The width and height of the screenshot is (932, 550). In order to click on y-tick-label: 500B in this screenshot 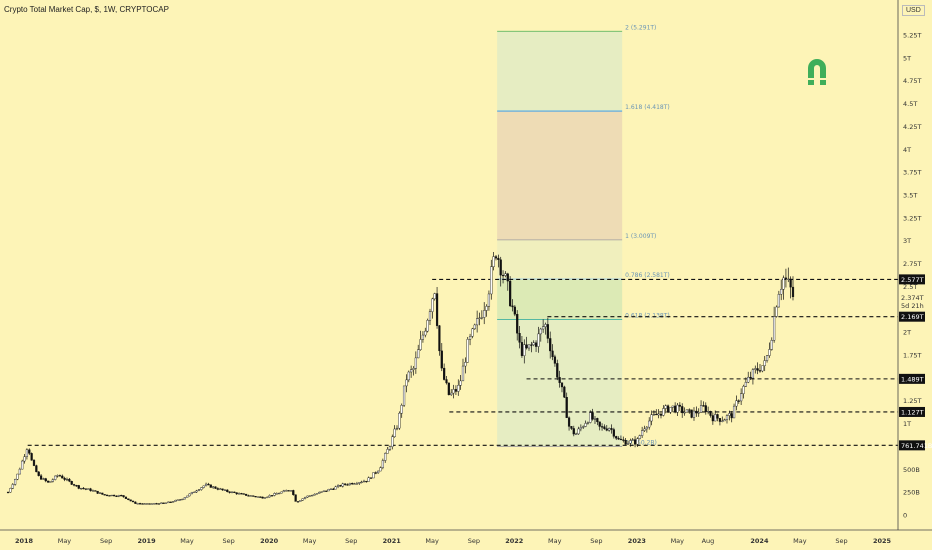, I will do `click(911, 470)`.